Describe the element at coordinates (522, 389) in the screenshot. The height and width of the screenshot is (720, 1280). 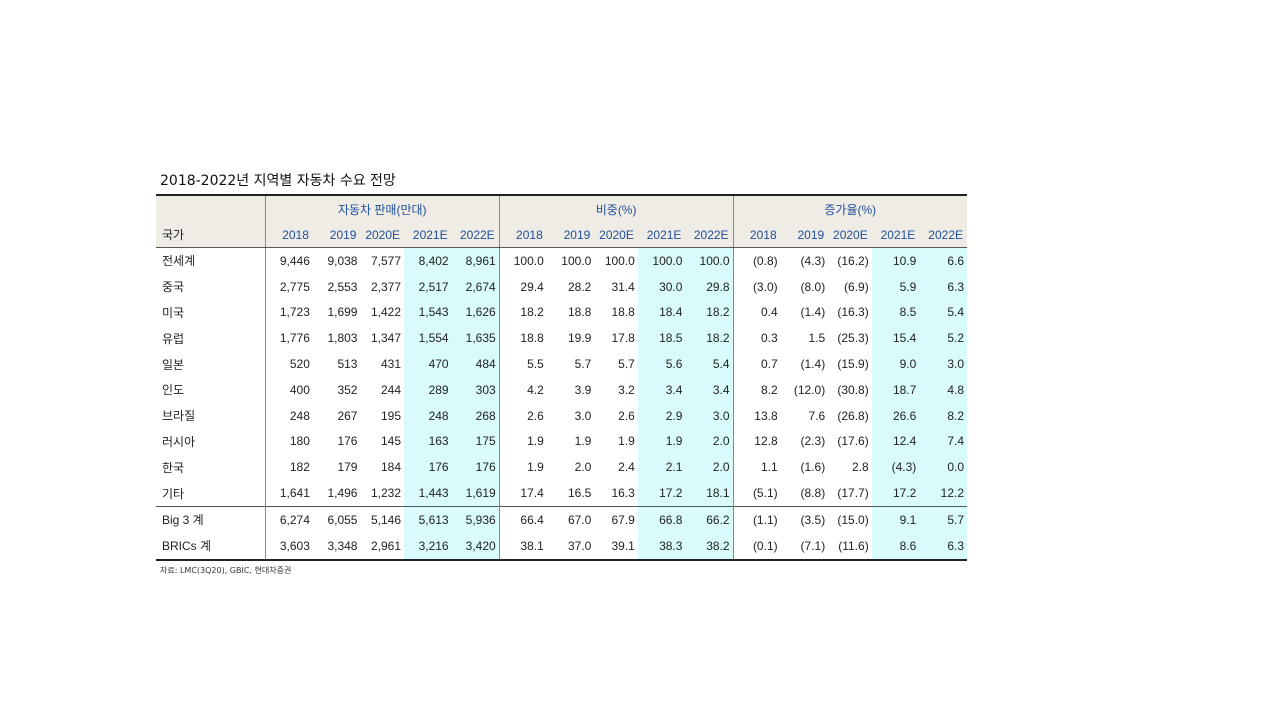
I see `share-cell: 4.2` at that location.